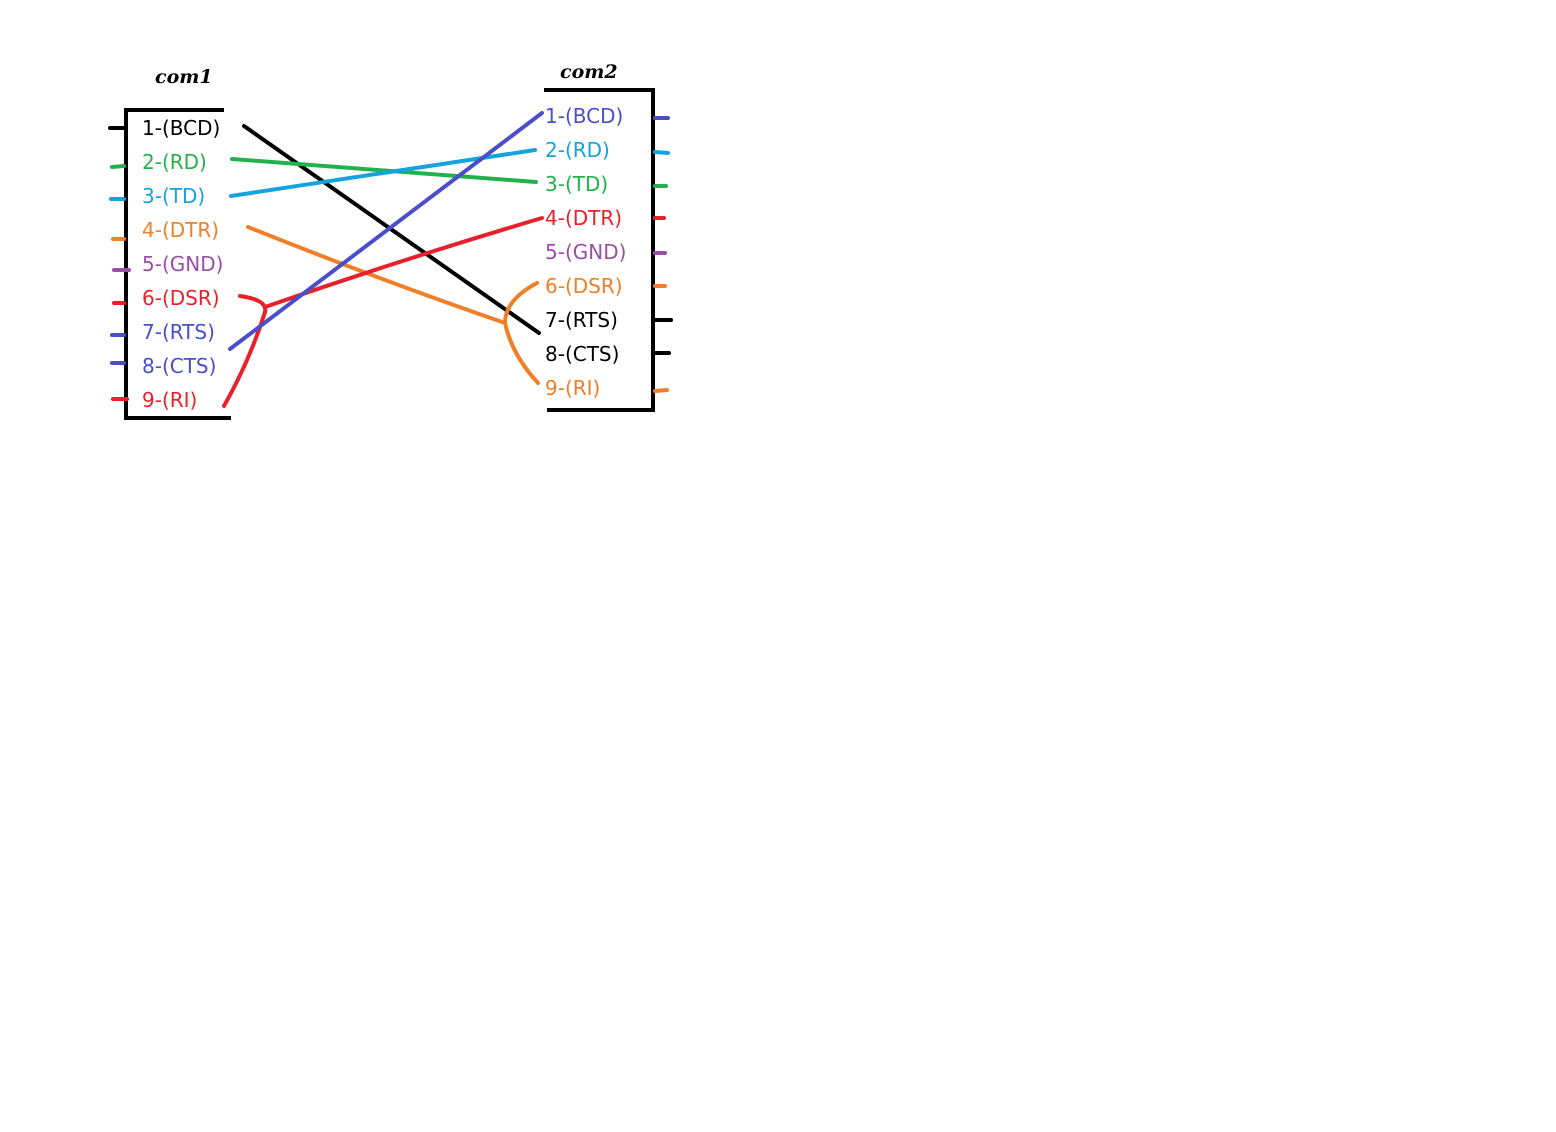  What do you see at coordinates (572, 388) in the screenshot?
I see `com2-pin-9-label: 9-(RI)` at bounding box center [572, 388].